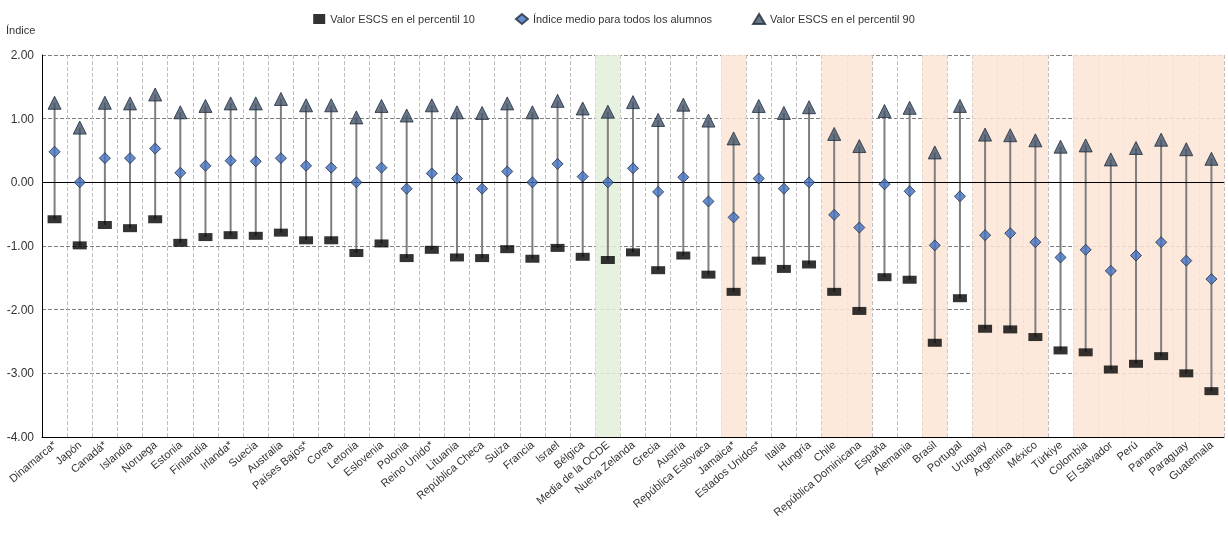 The width and height of the screenshot is (1228, 546). What do you see at coordinates (20, 437) in the screenshot?
I see `y-tick-label: -4.00` at bounding box center [20, 437].